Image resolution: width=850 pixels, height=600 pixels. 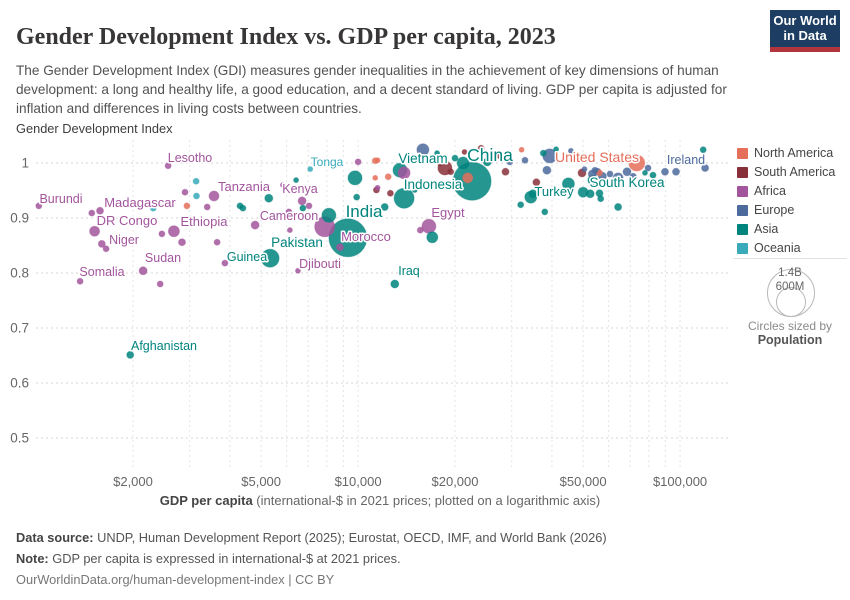 What do you see at coordinates (173, 231) in the screenshot?
I see `data-point-ethiopia` at bounding box center [173, 231].